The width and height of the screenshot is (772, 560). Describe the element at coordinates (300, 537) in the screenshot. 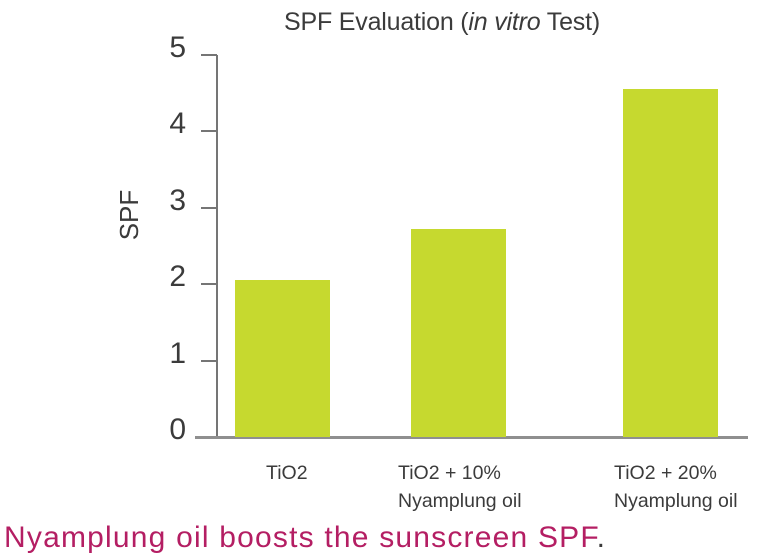

I see `caption-text: Nyamplung oil boosts the sunscreen SPF` at that location.